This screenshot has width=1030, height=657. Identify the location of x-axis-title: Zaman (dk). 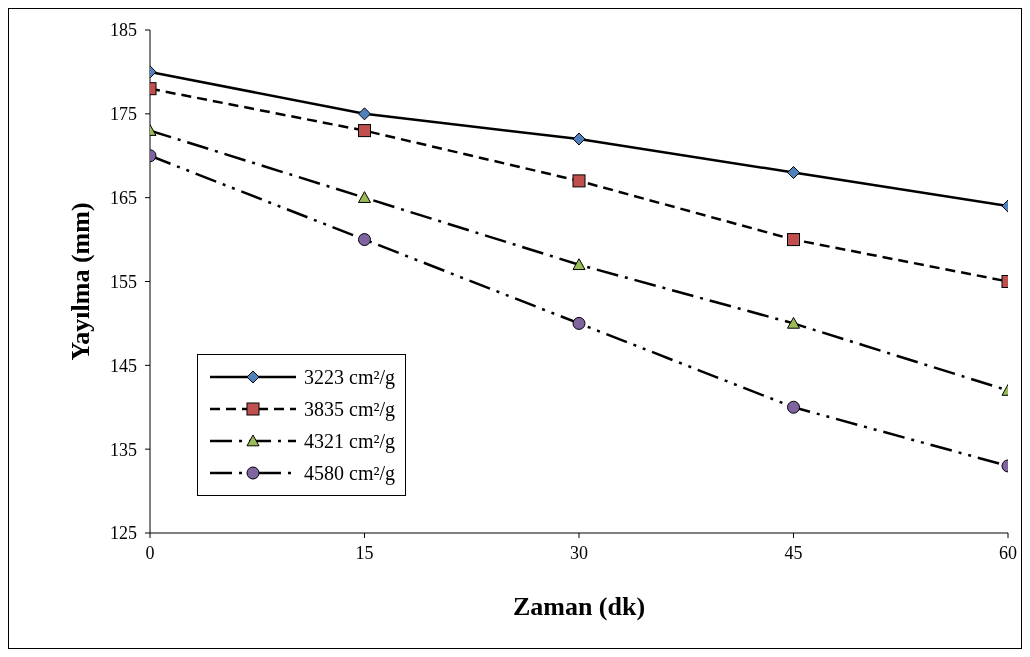
(579, 606).